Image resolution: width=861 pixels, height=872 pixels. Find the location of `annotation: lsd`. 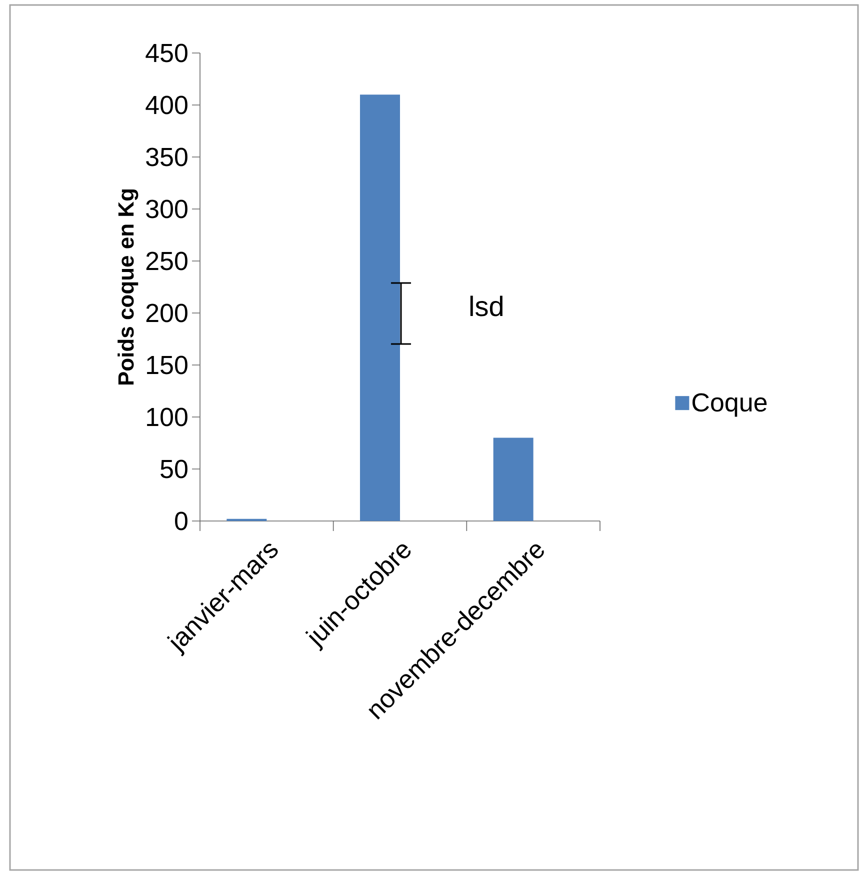

annotation: lsd is located at coordinates (486, 306).